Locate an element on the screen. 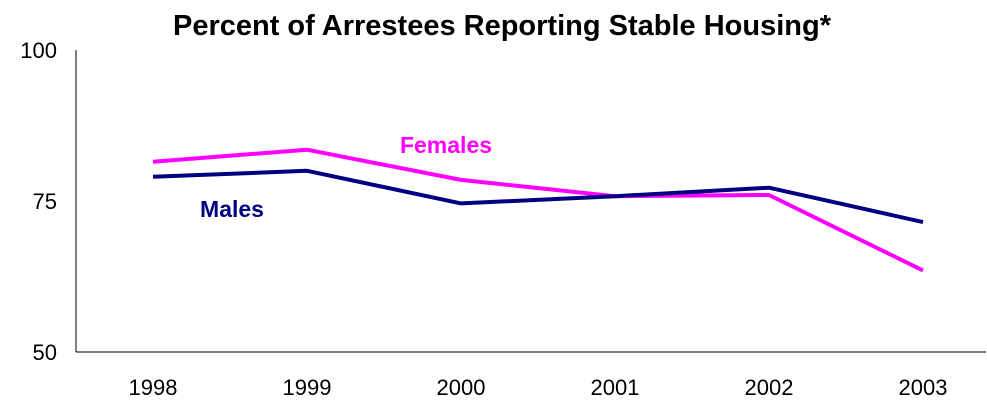 The image size is (987, 409). x-tick-label: 1999 is located at coordinates (307, 387).